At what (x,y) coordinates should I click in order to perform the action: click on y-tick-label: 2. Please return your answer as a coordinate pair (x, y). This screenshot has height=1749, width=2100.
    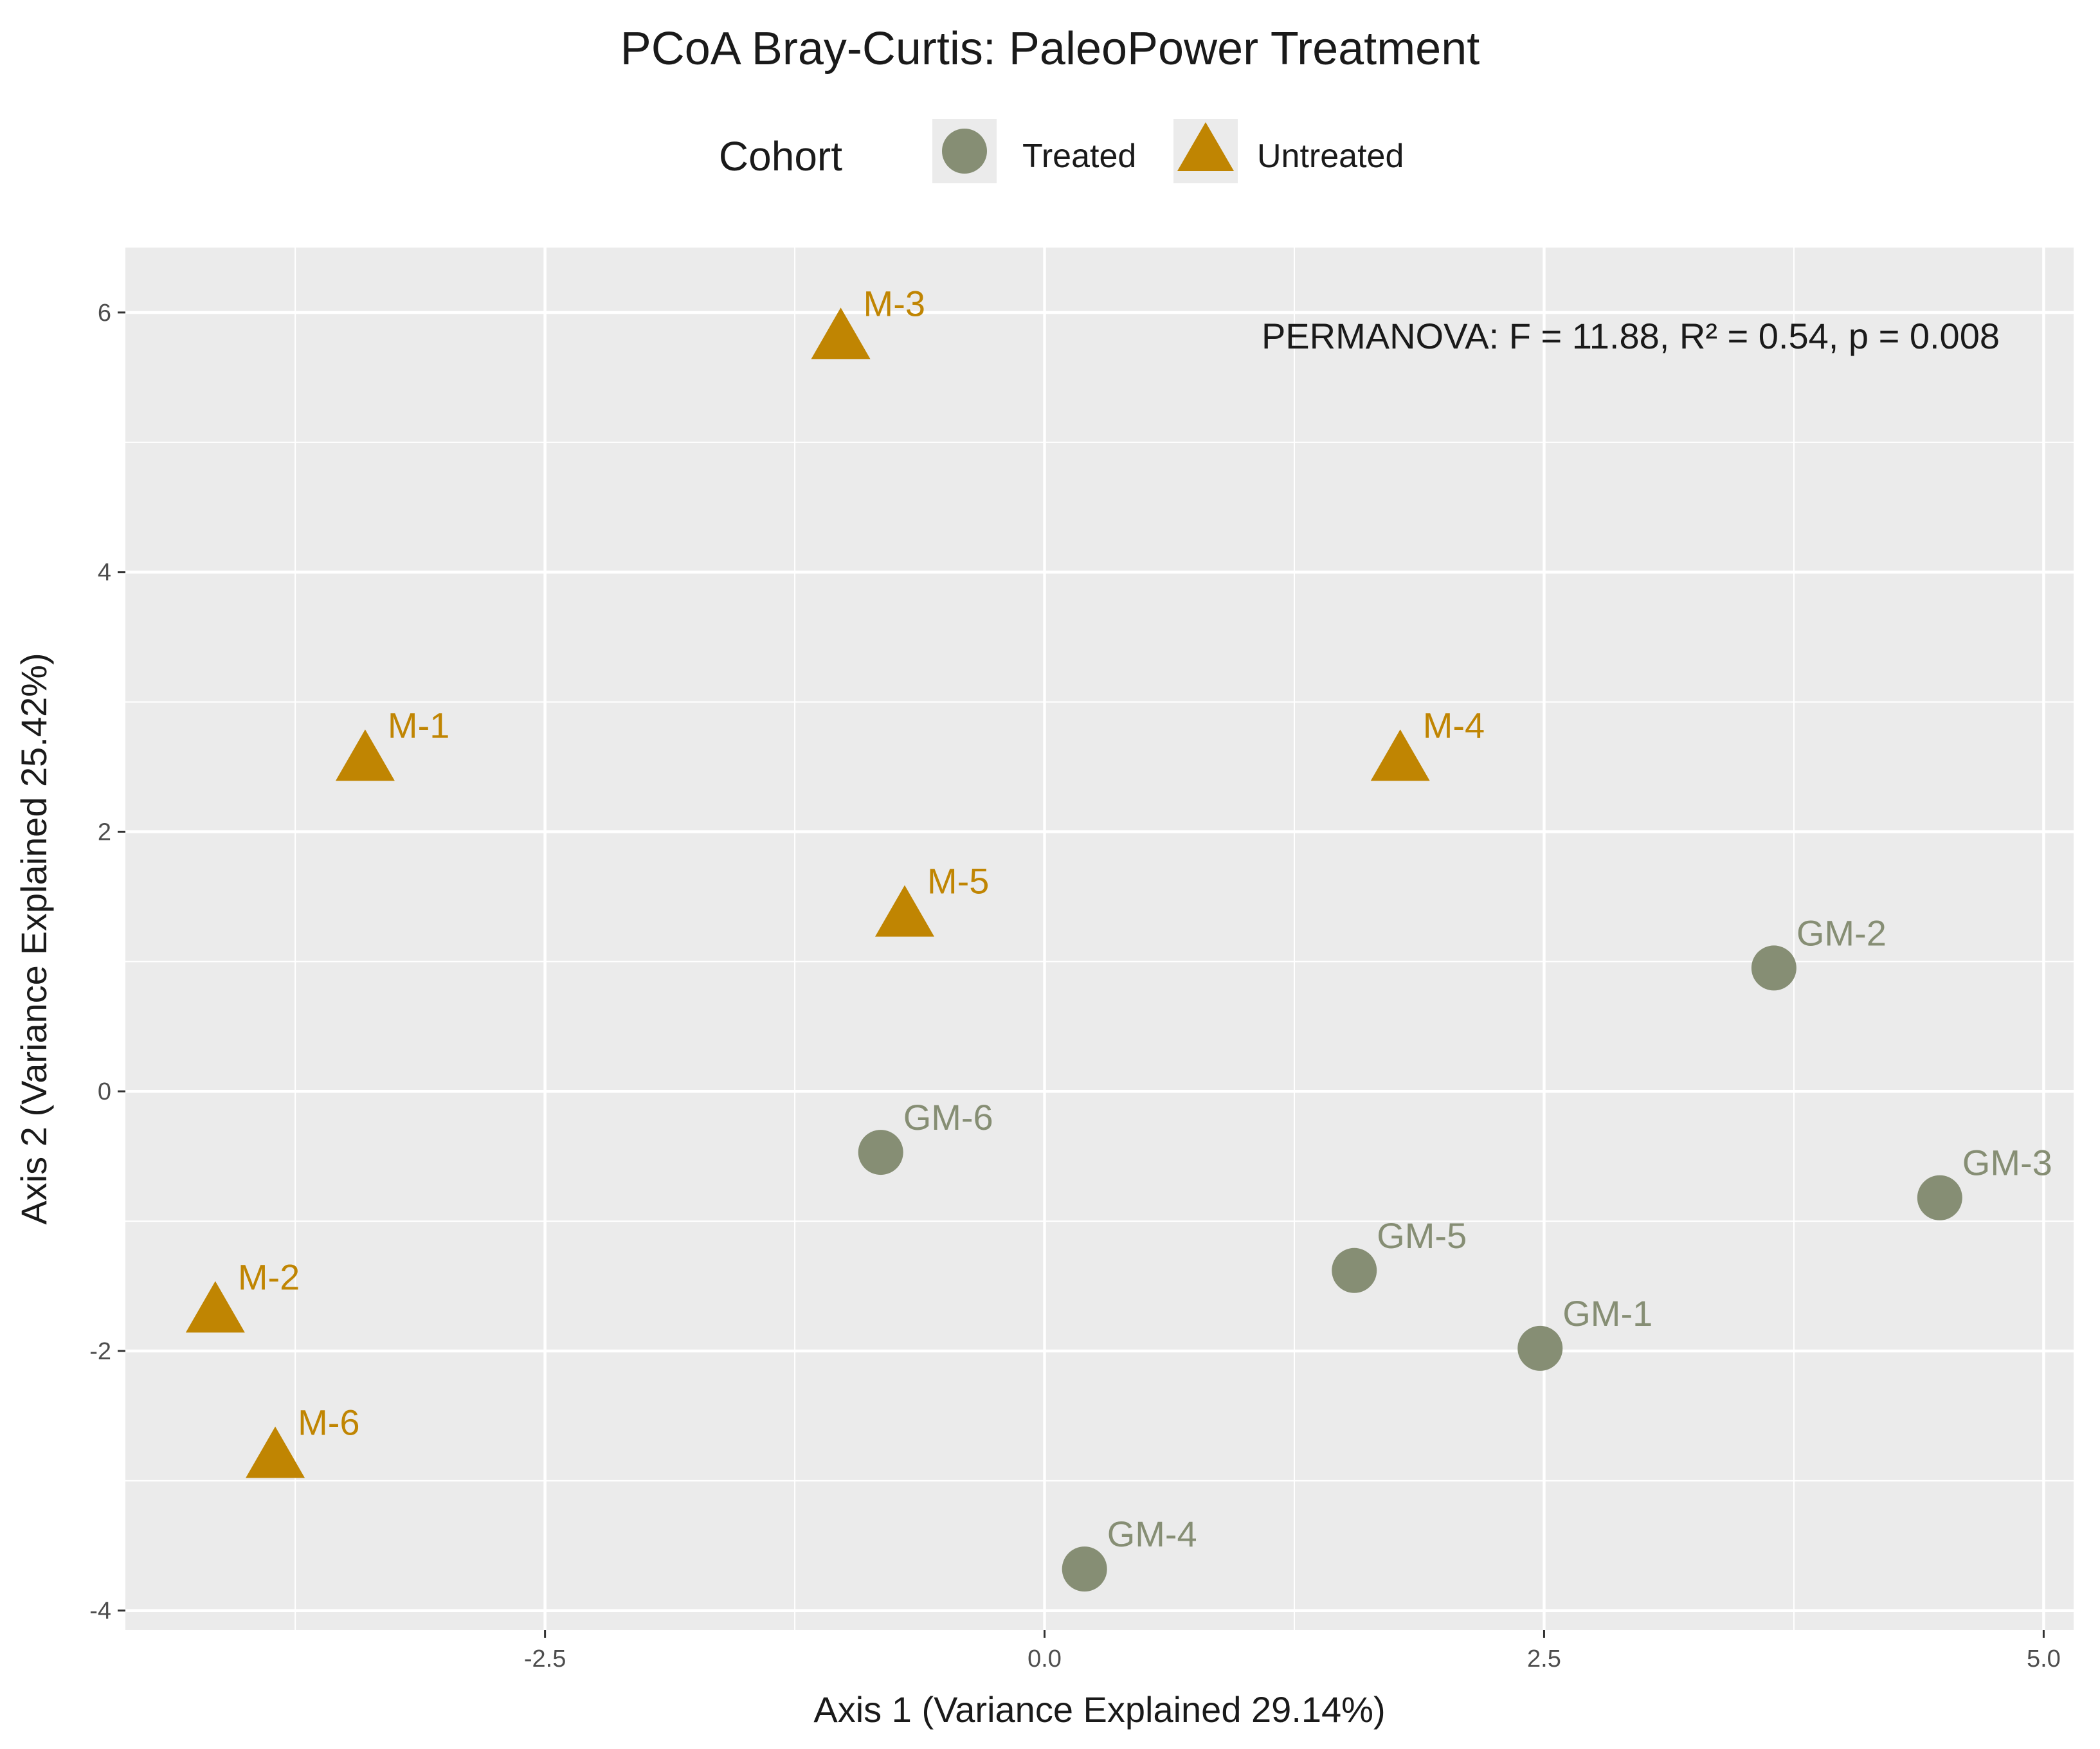
    Looking at the image, I should click on (104, 833).